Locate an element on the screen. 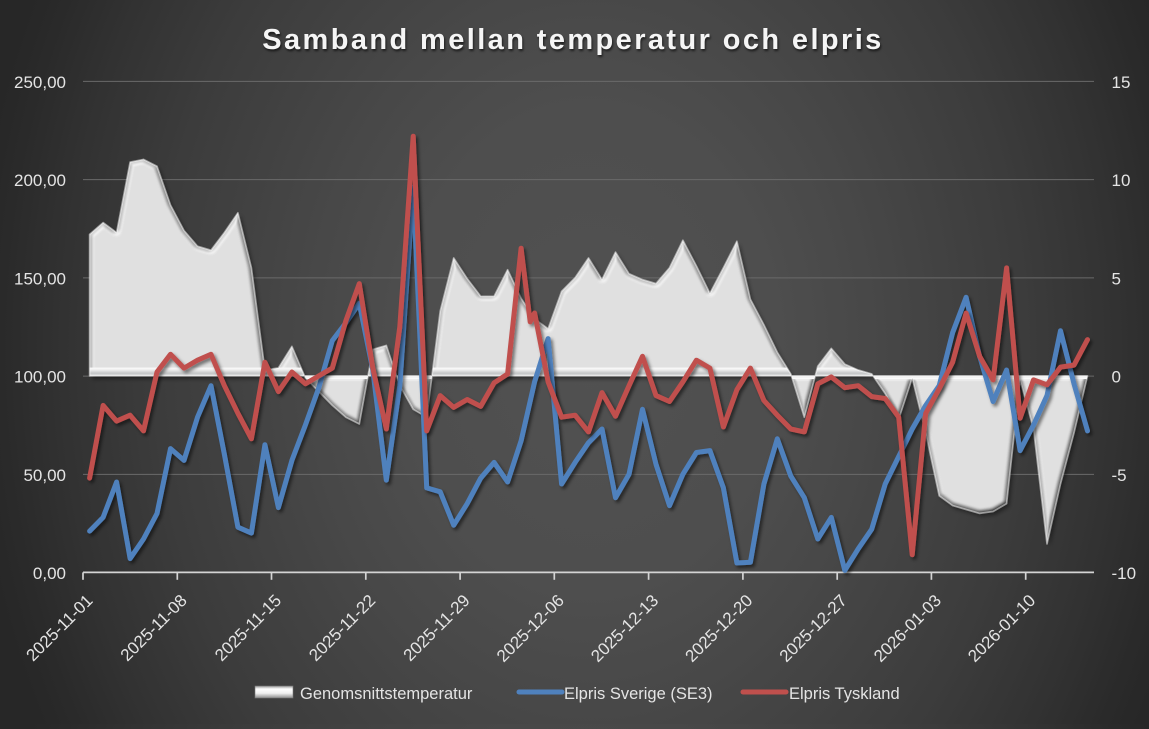 This screenshot has width=1149, height=729. svg-text: 250,00 is located at coordinates (40, 82).